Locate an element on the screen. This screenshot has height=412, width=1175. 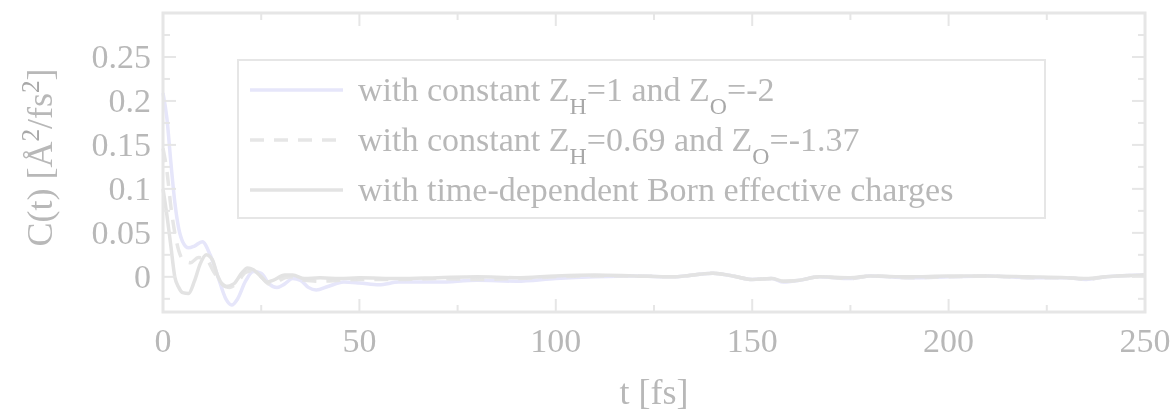
x-tick-label: 200 is located at coordinates (949, 340).